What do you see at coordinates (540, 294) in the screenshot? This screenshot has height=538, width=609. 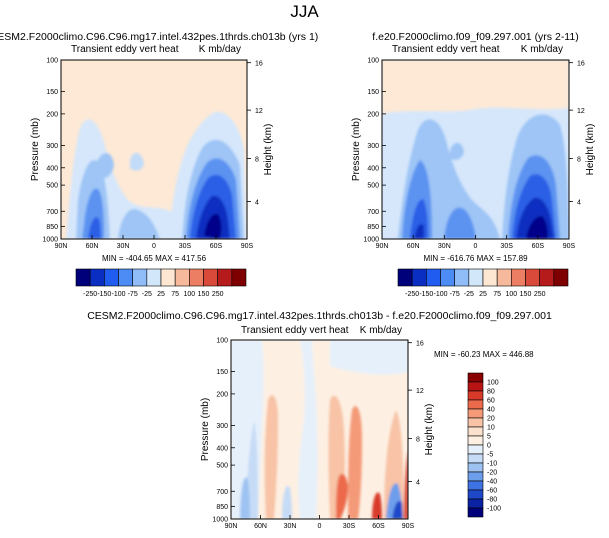 I see `colorbar-tick-label: 250` at bounding box center [540, 294].